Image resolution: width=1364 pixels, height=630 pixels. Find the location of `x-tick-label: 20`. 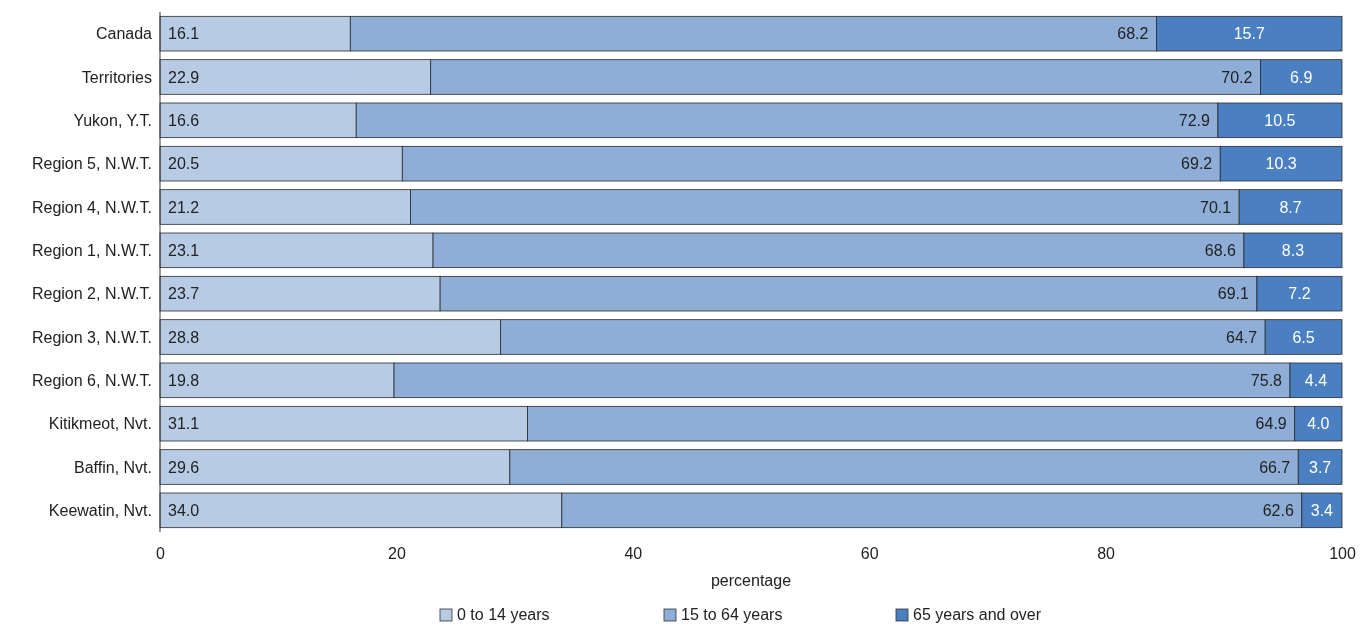

x-tick-label: 20 is located at coordinates (397, 554).